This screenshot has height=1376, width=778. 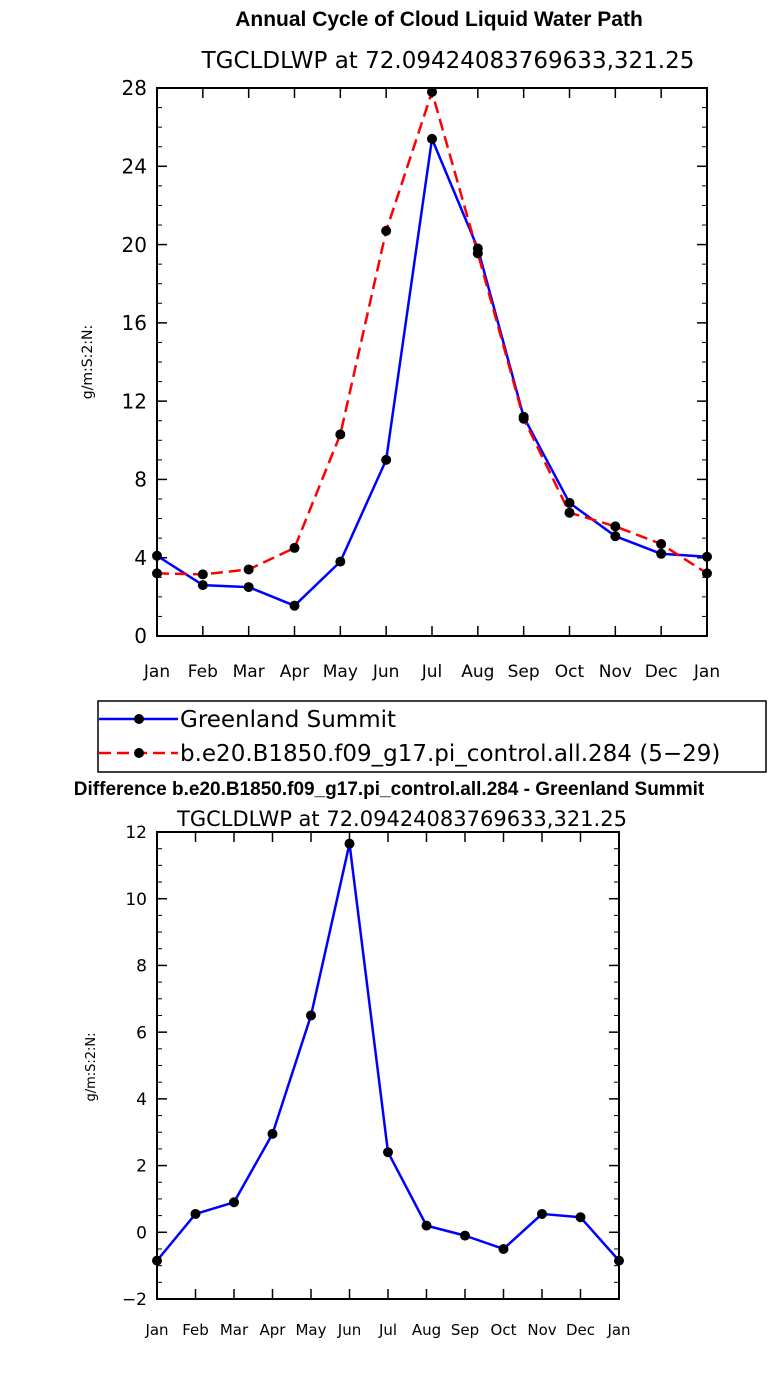 I want to click on bottom-chart-ylabel: g/m:S:2:N:, so click(x=91, y=1066).